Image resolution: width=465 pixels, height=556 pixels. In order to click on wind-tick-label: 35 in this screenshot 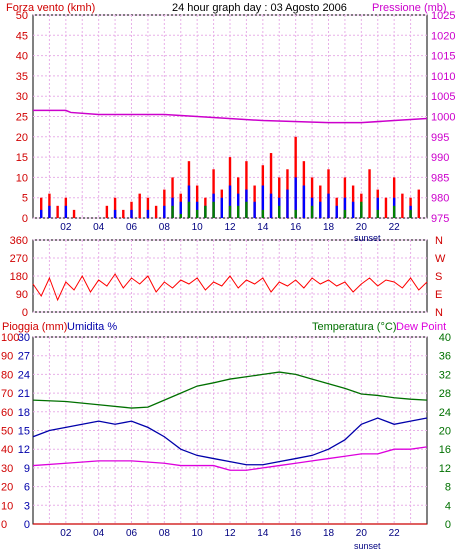, I will do `click(22, 77)`.